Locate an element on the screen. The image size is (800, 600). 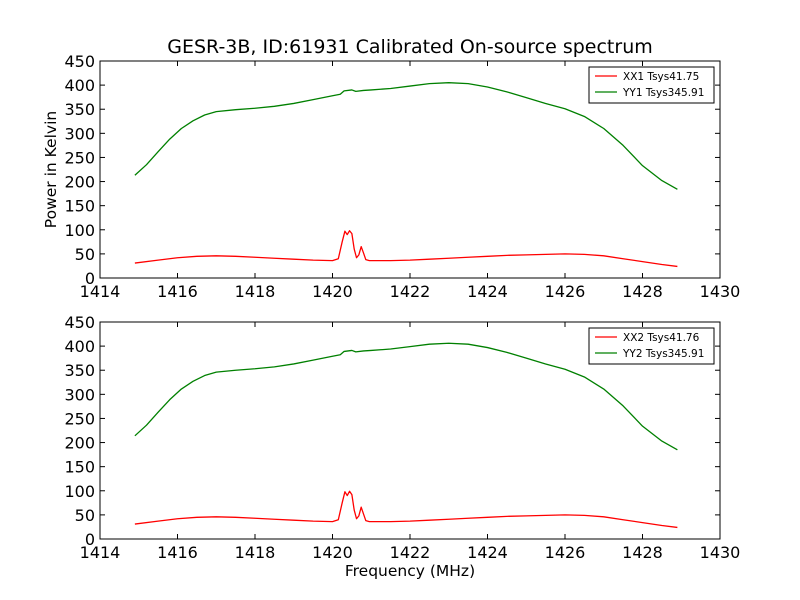
legend-entry: YY1 Tsys345.91 is located at coordinates (663, 93).